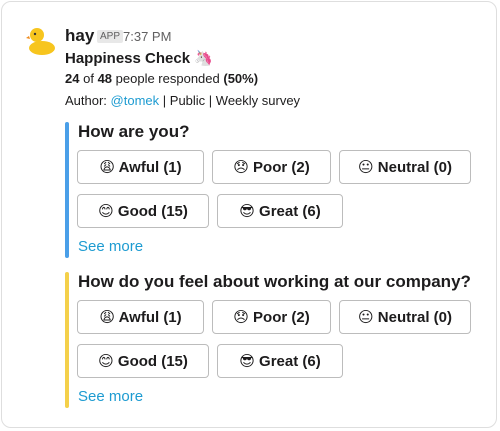 Image resolution: width=500 pixels, height=431 pixels. Describe the element at coordinates (231, 100) in the screenshot. I see `author-info: | Public | Weekly survey` at that location.